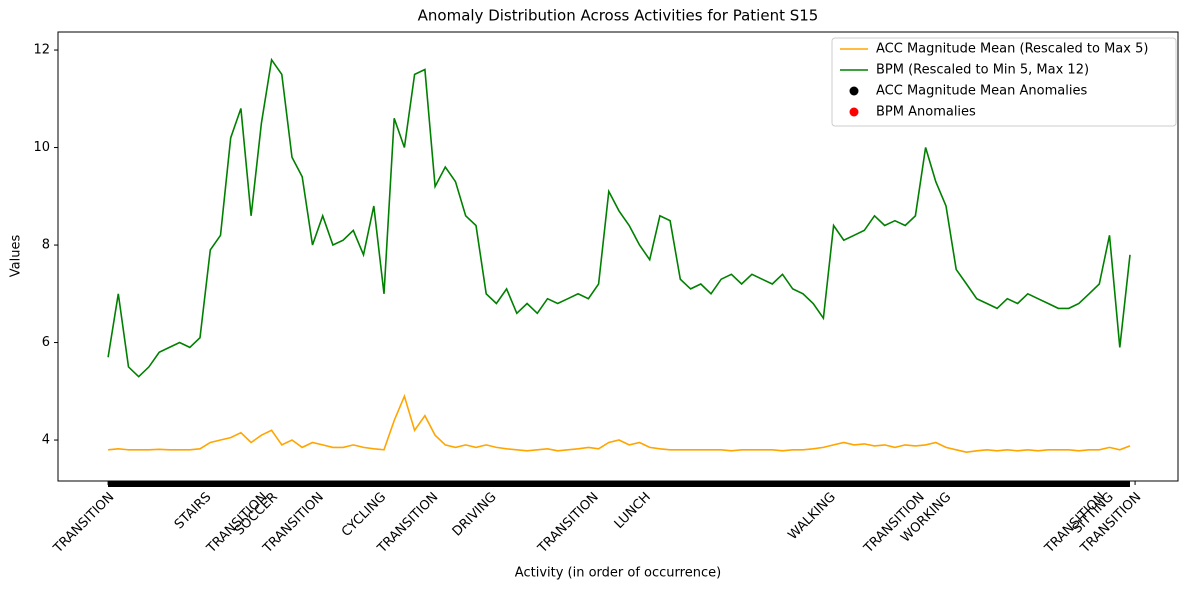 This screenshot has height=589, width=1189. What do you see at coordinates (981, 91) in the screenshot?
I see `legend-label: ACC Magnitude Mean Anomalies` at bounding box center [981, 91].